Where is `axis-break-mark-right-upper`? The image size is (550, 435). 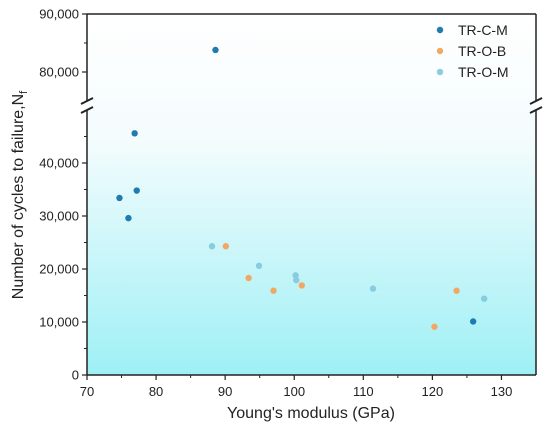 axis-break-mark-right-upper is located at coordinates (536, 101).